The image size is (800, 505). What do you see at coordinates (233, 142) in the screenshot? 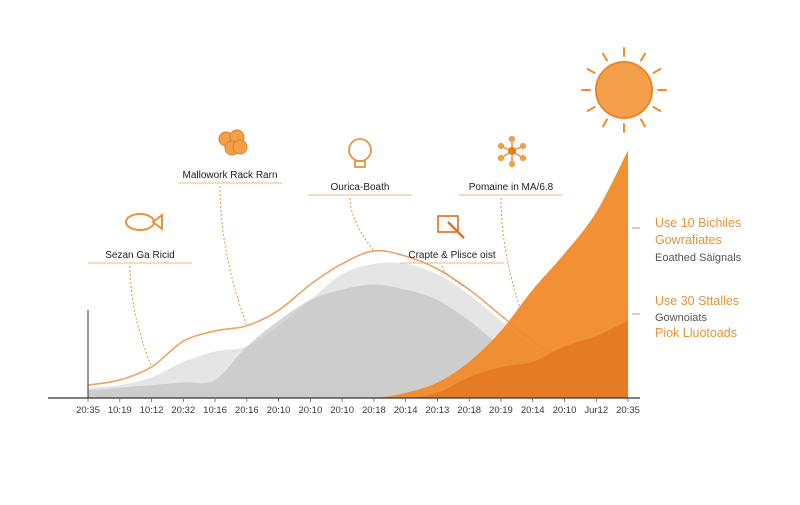
I see `cluster-icon` at bounding box center [233, 142].